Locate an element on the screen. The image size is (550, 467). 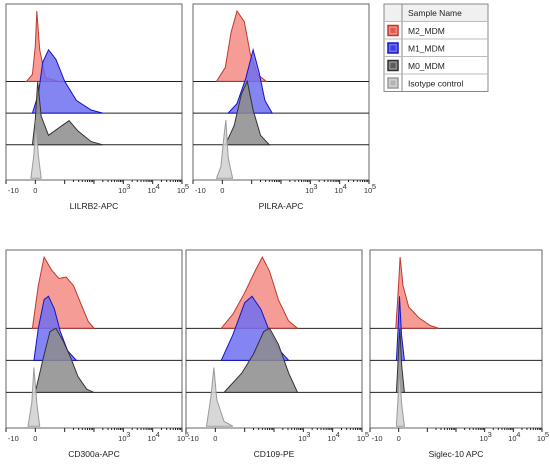
legend-label: Isotype control is located at coordinates (435, 84).